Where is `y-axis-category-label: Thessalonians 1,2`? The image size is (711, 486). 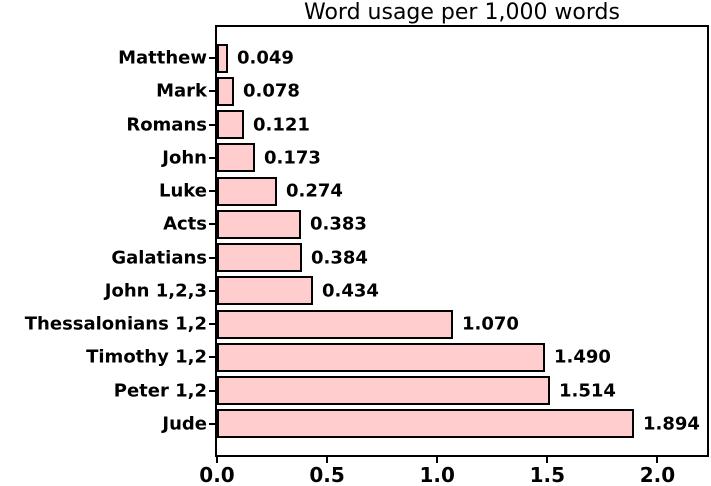
y-axis-category-label: Thessalonians 1,2 is located at coordinates (115, 324).